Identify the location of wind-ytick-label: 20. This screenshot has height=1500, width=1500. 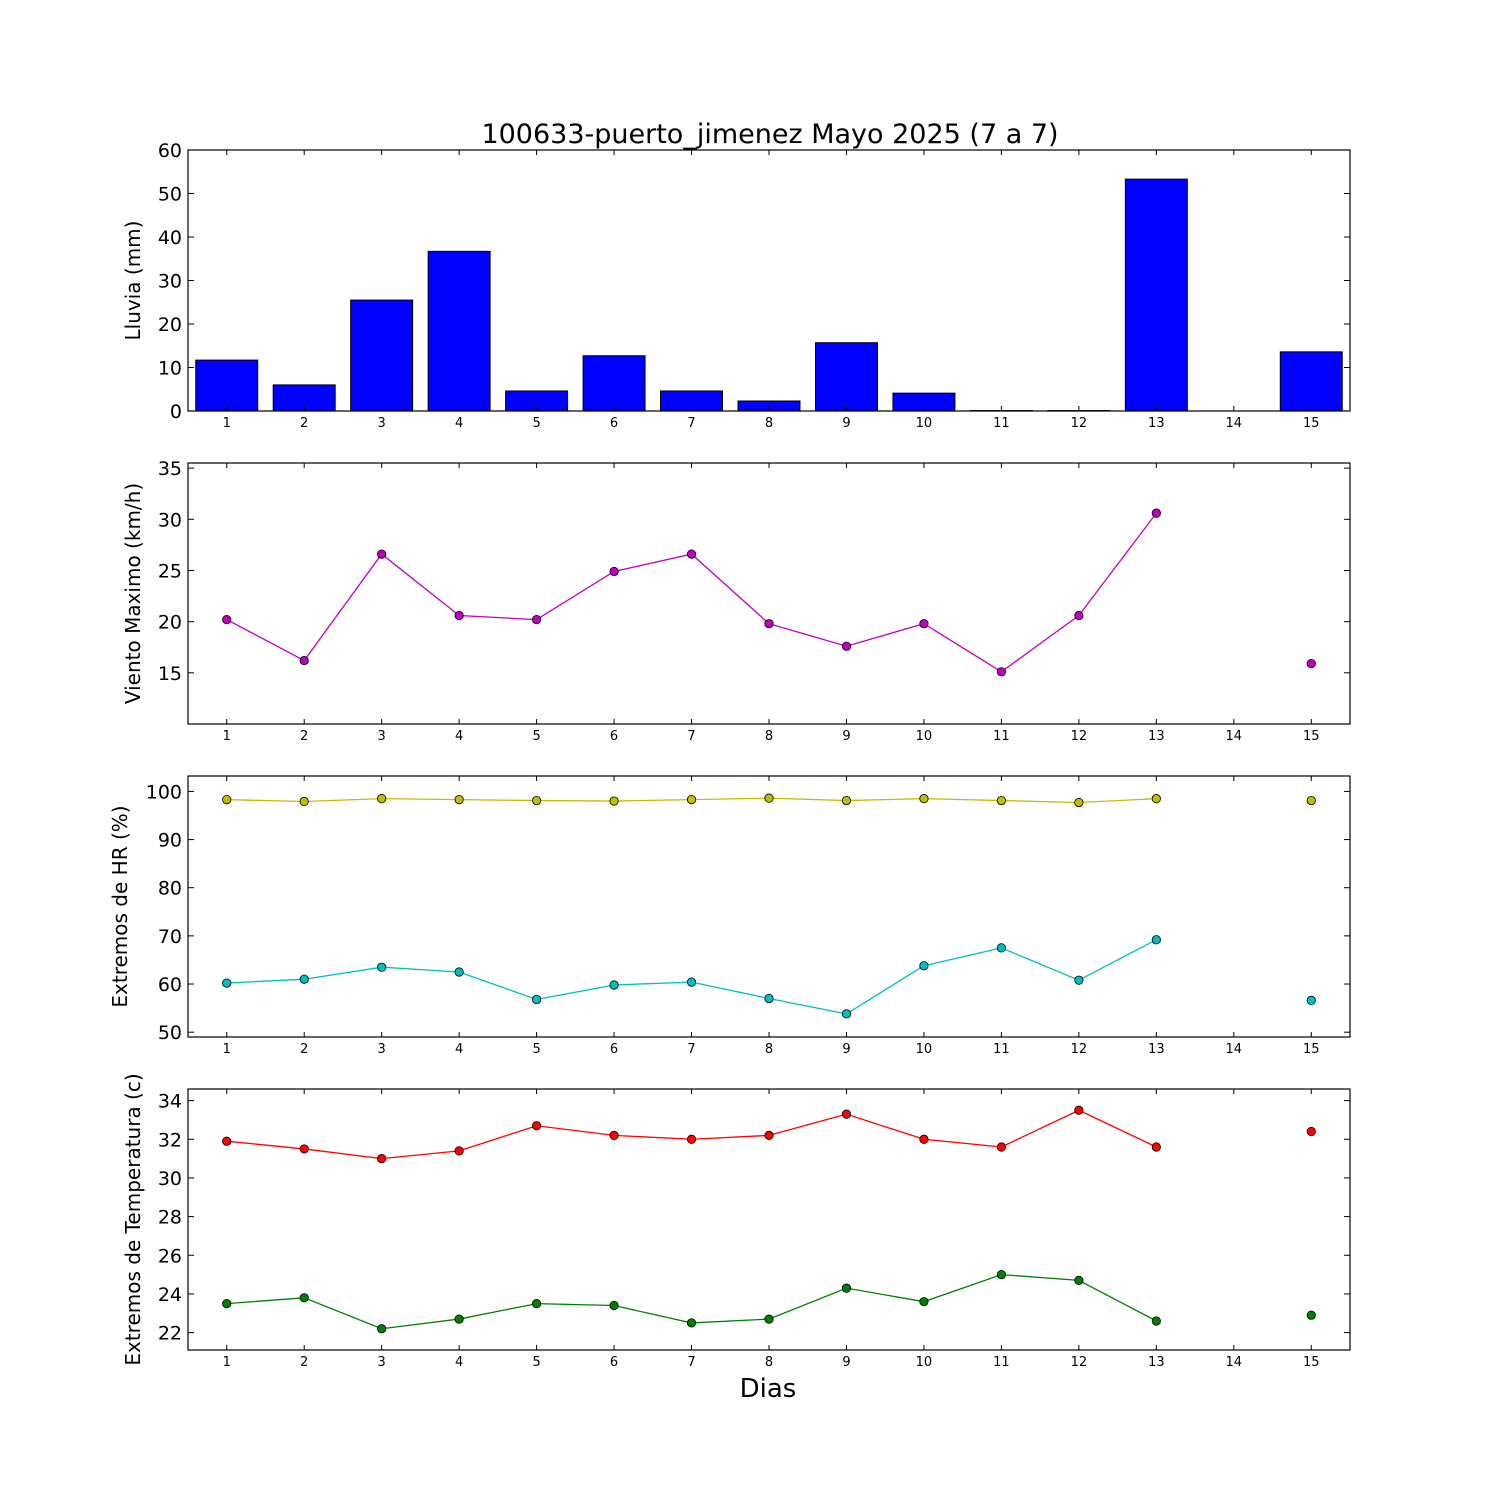
(170, 623).